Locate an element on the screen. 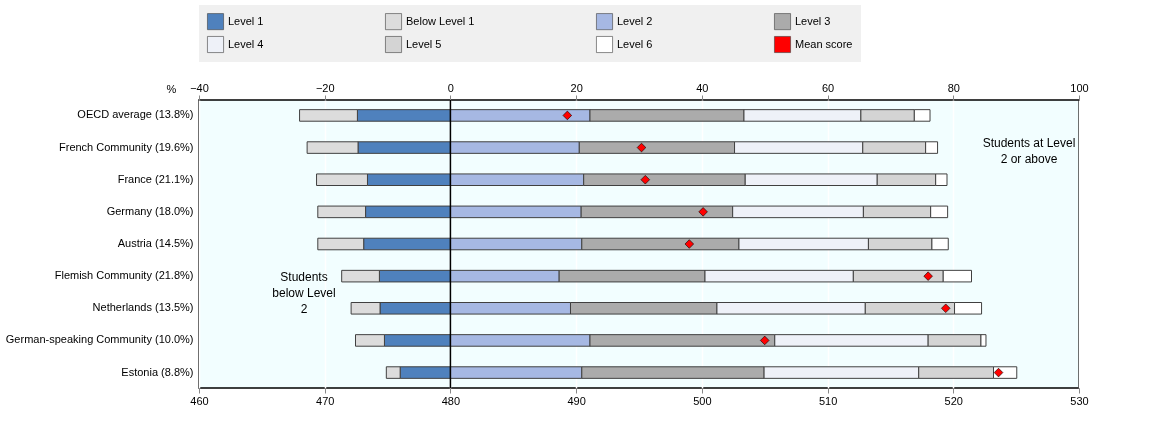 This screenshot has height=438, width=1171. x-tick-label: 530 is located at coordinates (1079, 400).